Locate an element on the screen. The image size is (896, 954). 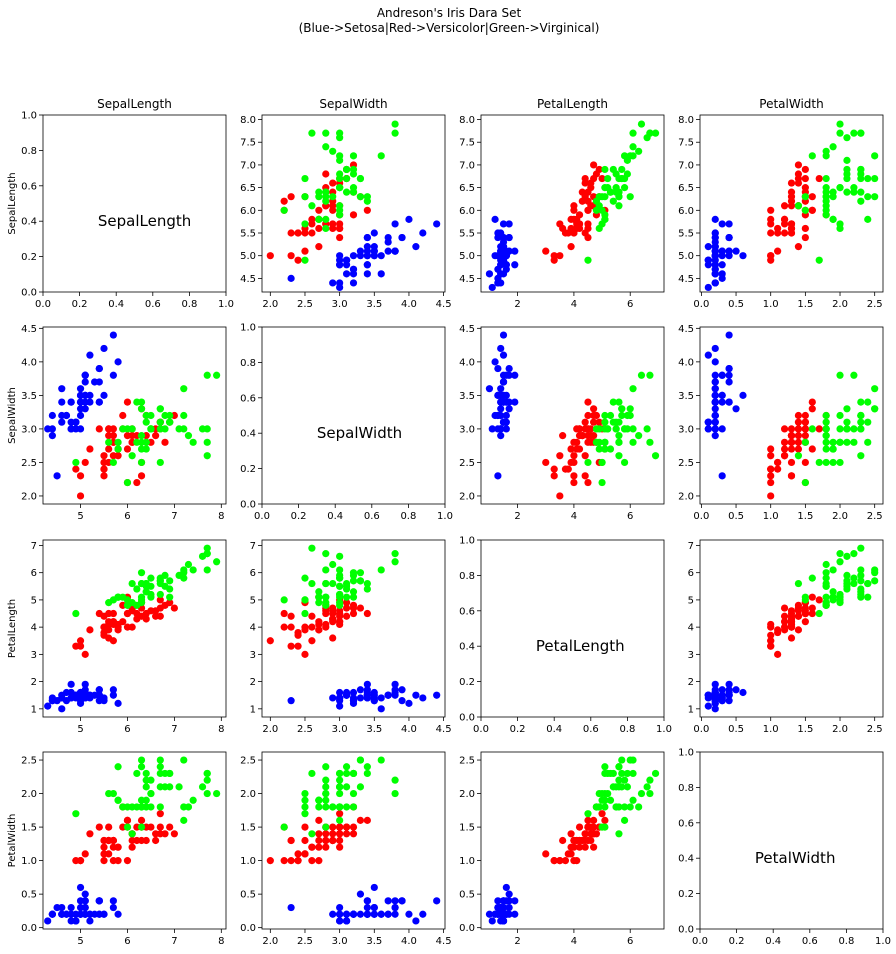
panel-sepalwidth-vs-petalwidth-xtick-label-3: 1.5 is located at coordinates (805, 516).